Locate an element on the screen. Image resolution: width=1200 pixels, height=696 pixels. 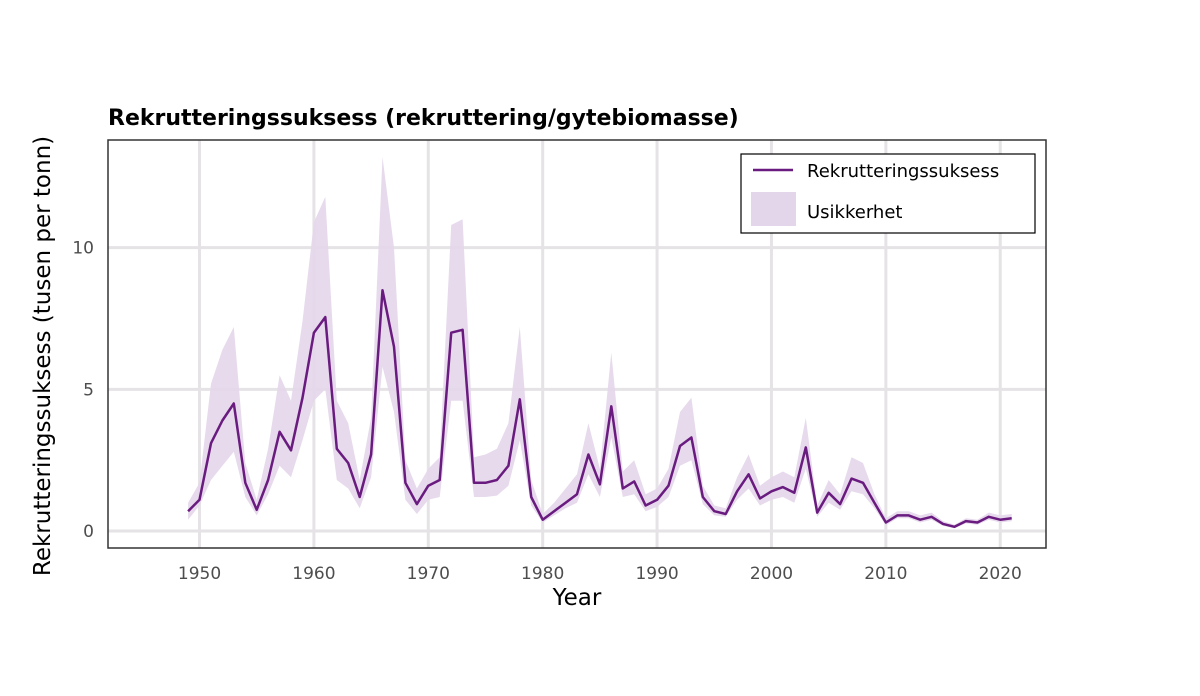
legend-band-swatch is located at coordinates (773, 209).